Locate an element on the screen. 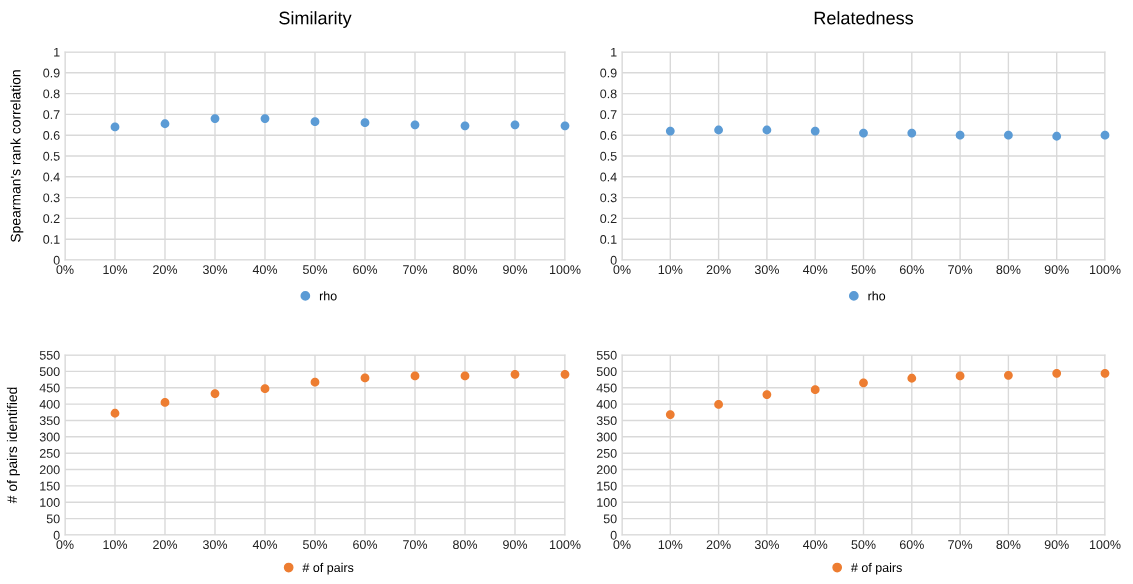 This screenshot has width=1133, height=584. y-tick-label: 0.9 is located at coordinates (51, 73).